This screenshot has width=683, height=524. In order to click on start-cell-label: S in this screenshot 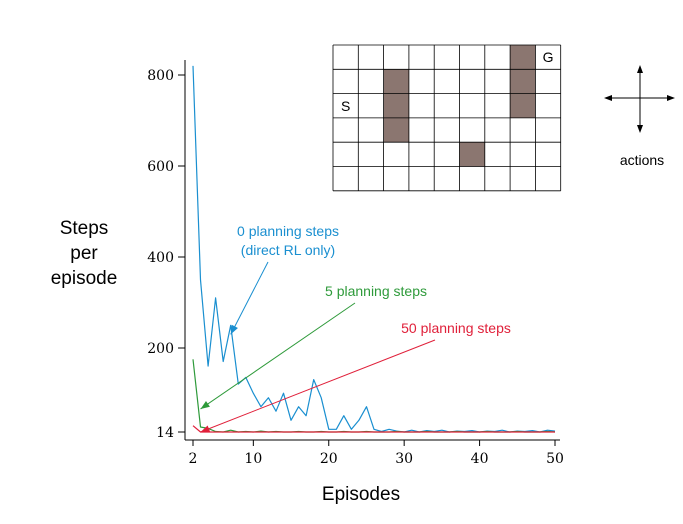, I will do `click(345, 106)`.